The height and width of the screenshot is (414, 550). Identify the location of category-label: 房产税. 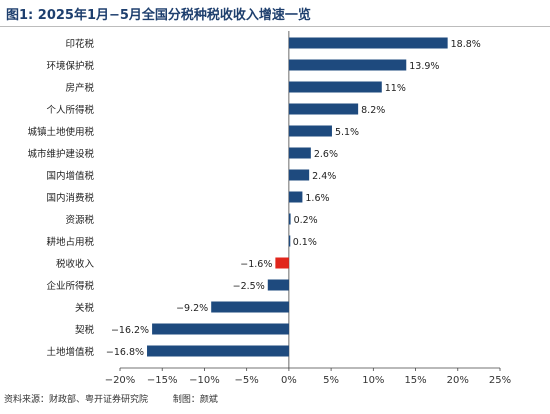
(79, 88).